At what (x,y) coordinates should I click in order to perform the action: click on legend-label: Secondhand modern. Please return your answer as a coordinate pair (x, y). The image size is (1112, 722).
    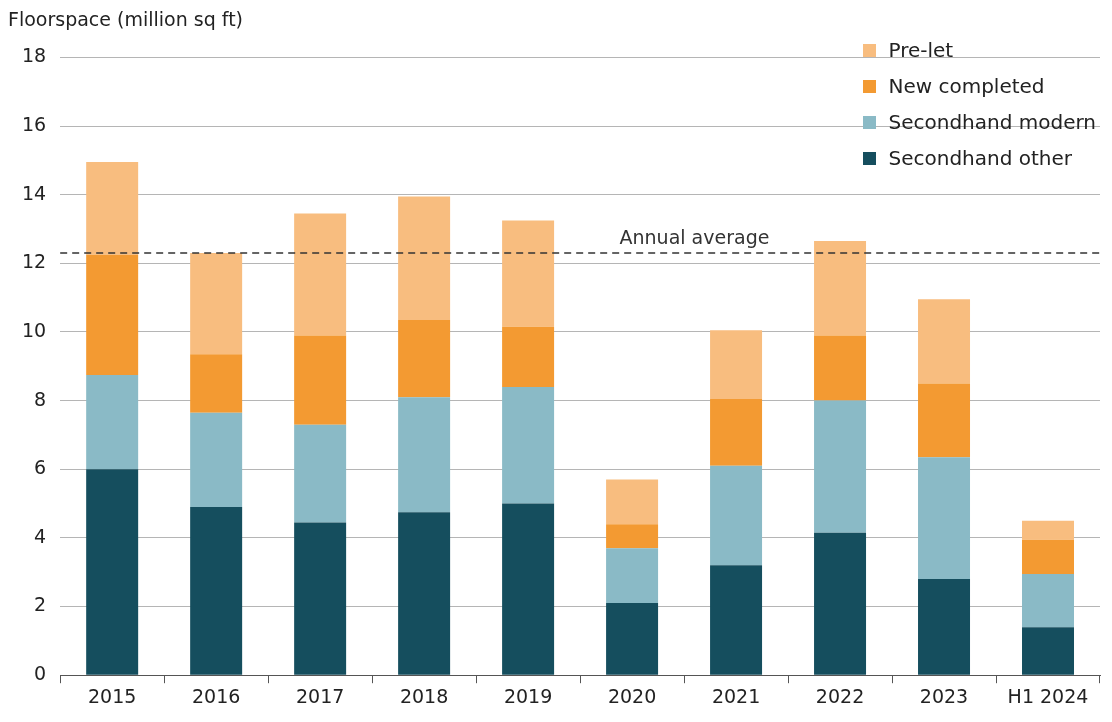
    Looking at the image, I should click on (992, 122).